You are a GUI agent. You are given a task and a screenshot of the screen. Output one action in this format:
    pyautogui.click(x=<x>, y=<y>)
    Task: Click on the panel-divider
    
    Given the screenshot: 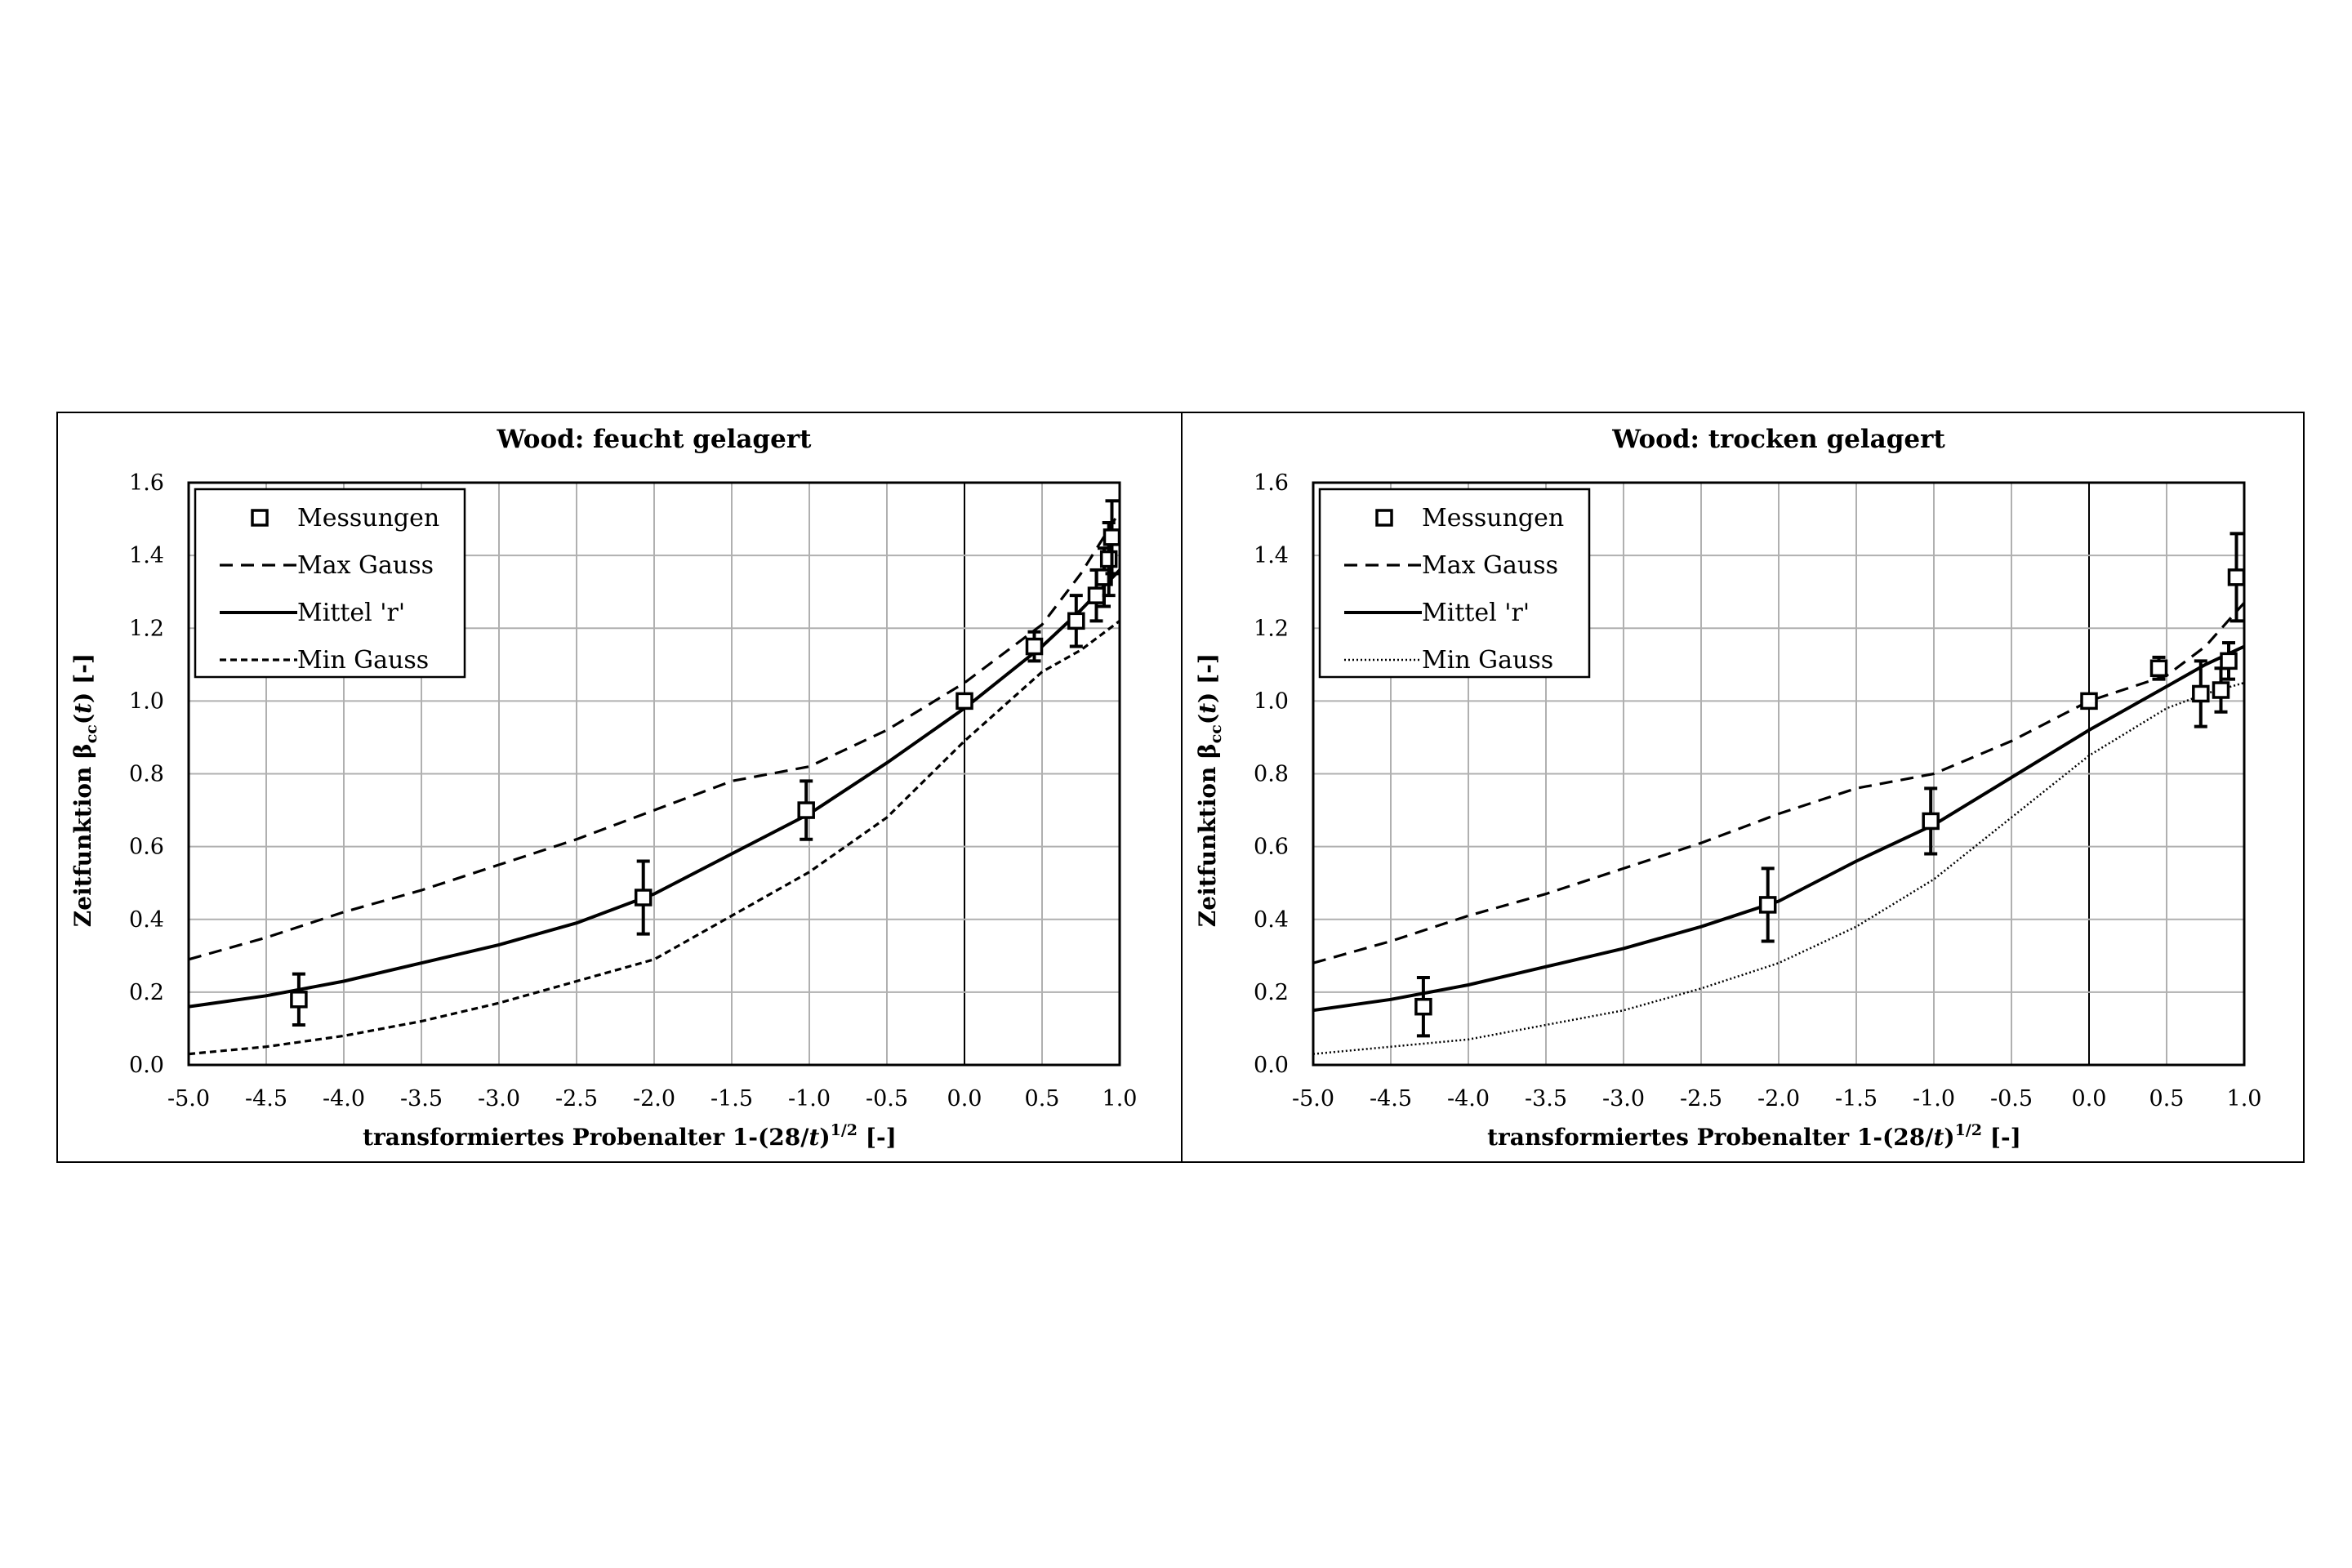 What is the action you would take?
    pyautogui.click(x=1182, y=787)
    